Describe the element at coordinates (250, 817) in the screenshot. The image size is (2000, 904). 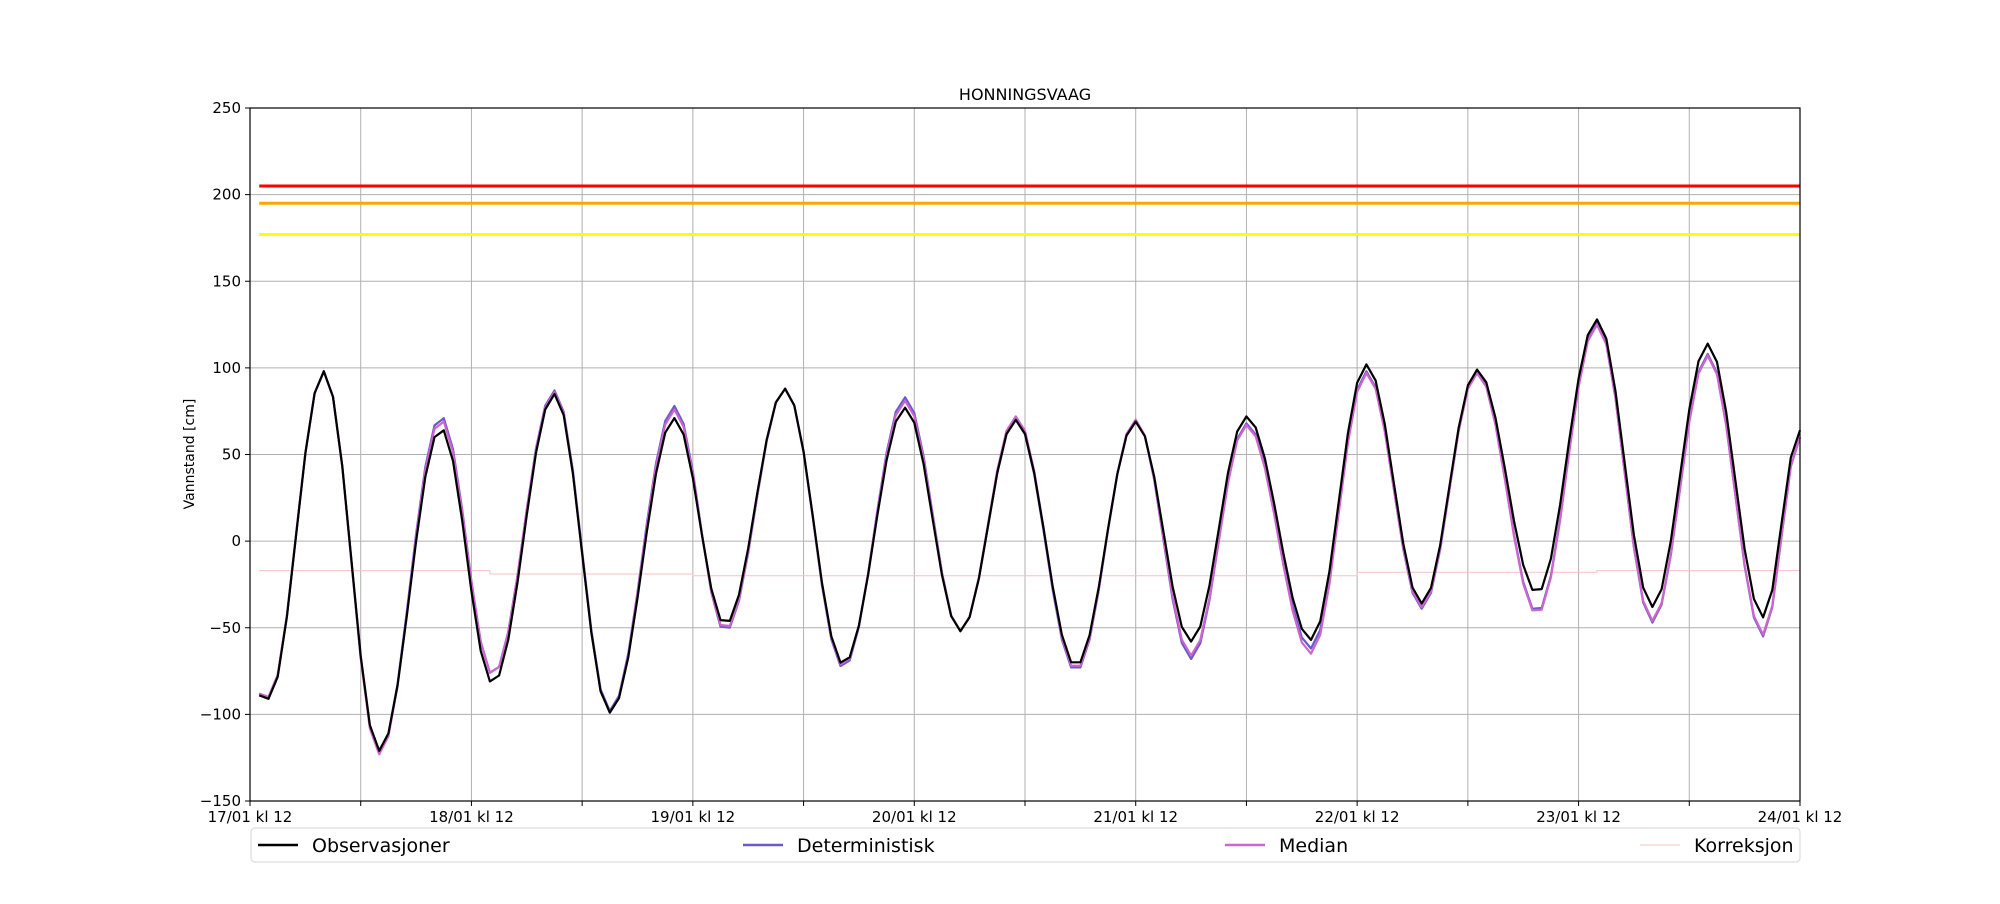
I see `x-tick-label: 17/01 kl 12` at that location.